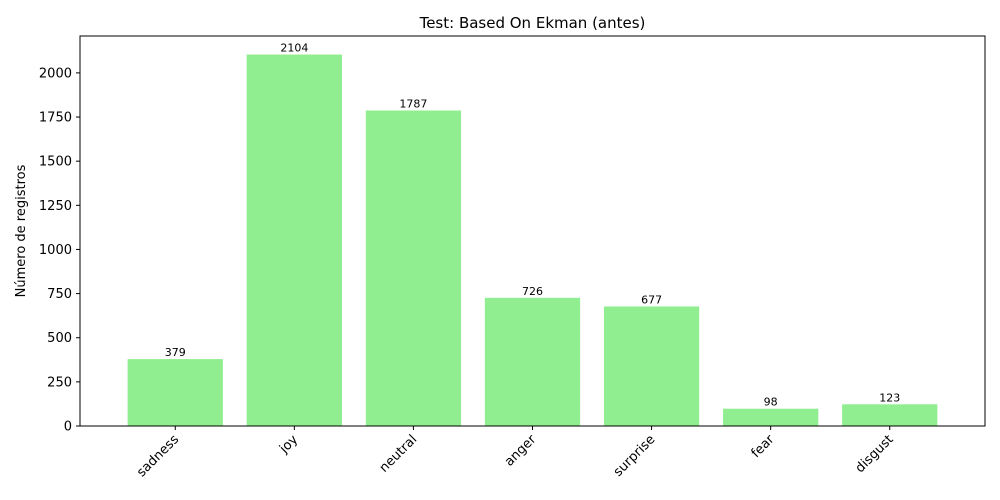 The image size is (1000, 500). What do you see at coordinates (413, 104) in the screenshot?
I see `data-label-neutral: 1787` at bounding box center [413, 104].